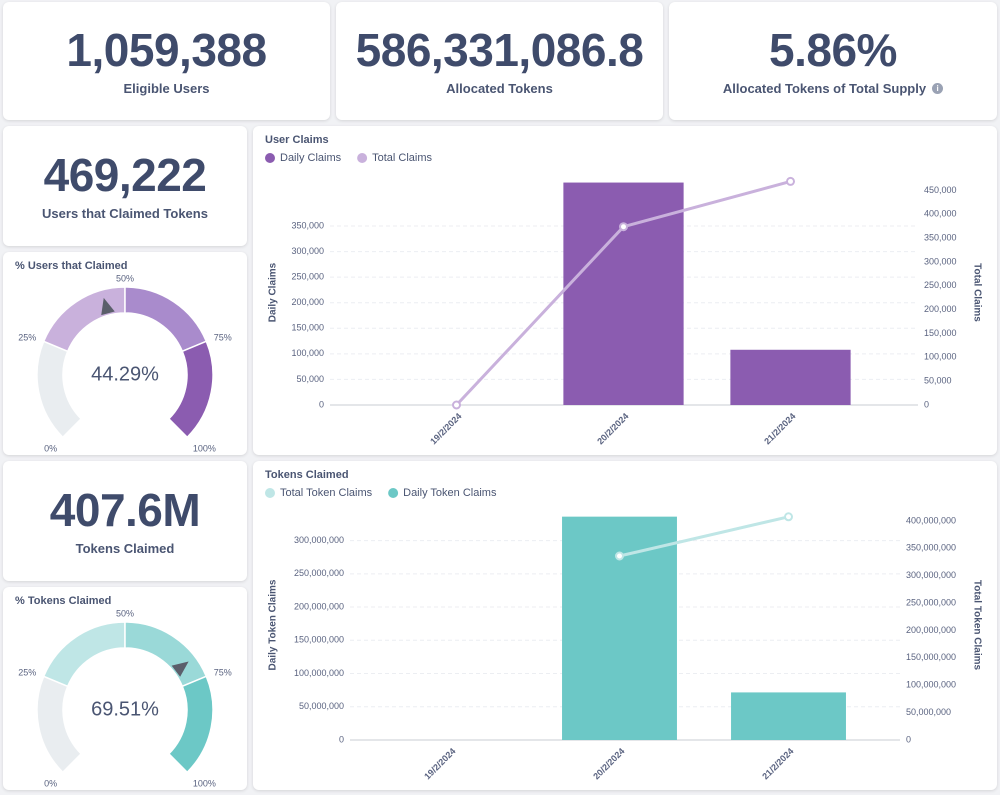  Describe the element at coordinates (940, 238) in the screenshot. I see `y2-tick-label: 350,000` at that location.